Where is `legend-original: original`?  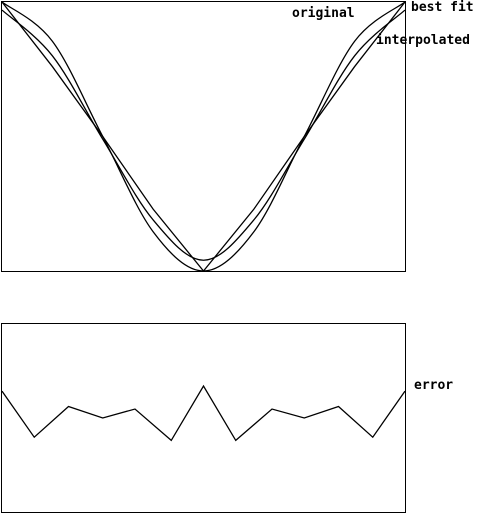
legend-original: original is located at coordinates (323, 13).